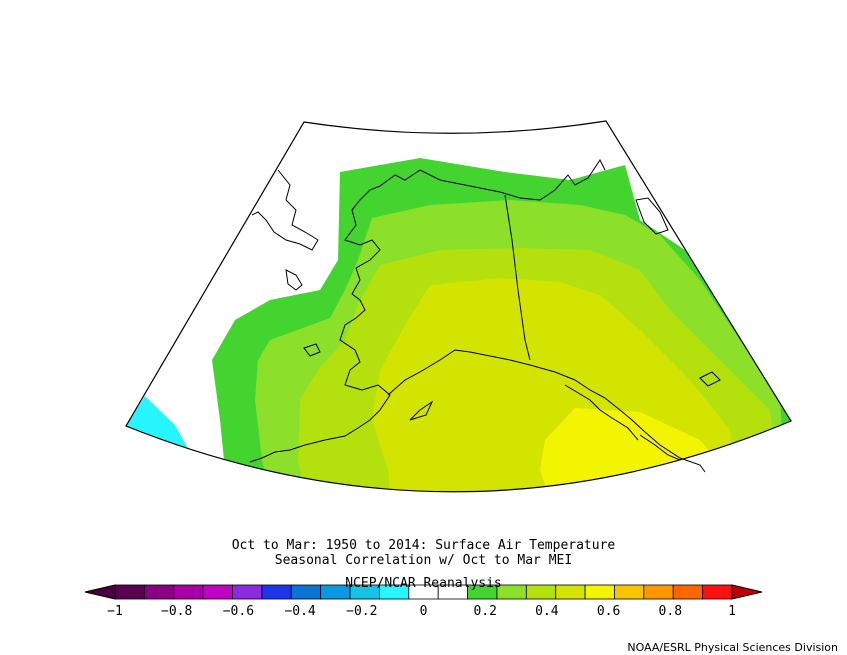 Image resolution: width=847 pixels, height=655 pixels. What do you see at coordinates (238, 611) in the screenshot?
I see `colorbar-tick-label: −0.6` at bounding box center [238, 611].